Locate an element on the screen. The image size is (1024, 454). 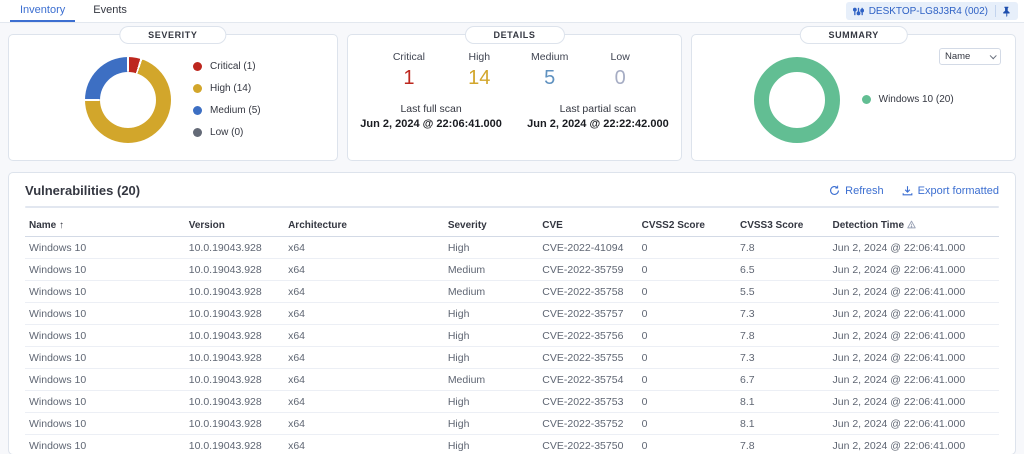
tab-events: Events is located at coordinates (110, 10).